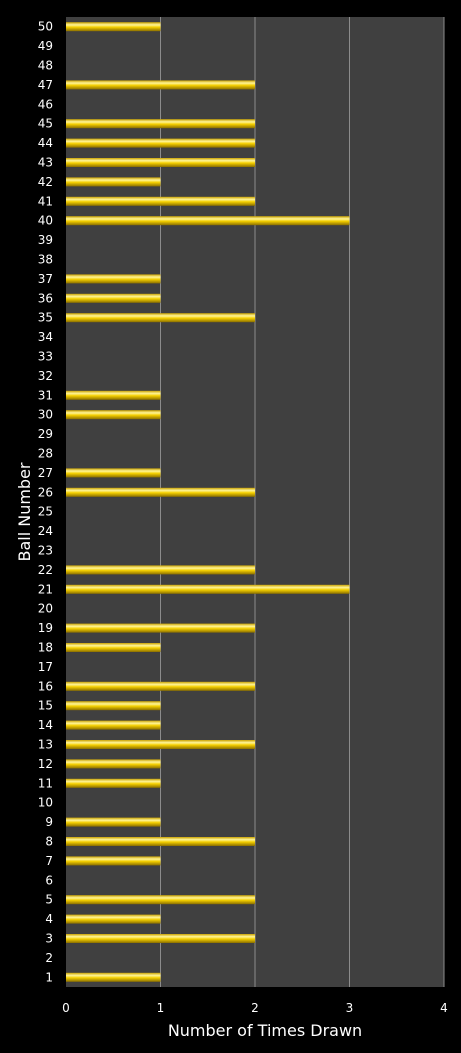 The width and height of the screenshot is (461, 1053). What do you see at coordinates (45, 143) in the screenshot?
I see `y-tick-label: 44` at bounding box center [45, 143].